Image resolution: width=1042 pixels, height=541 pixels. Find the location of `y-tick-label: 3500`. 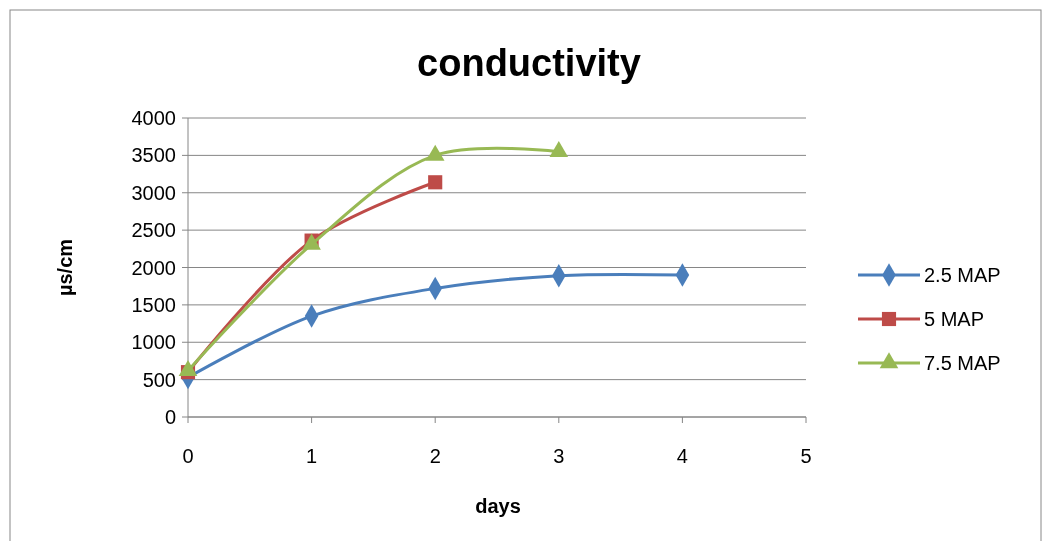

y-tick-label: 3500 is located at coordinates (153, 155).